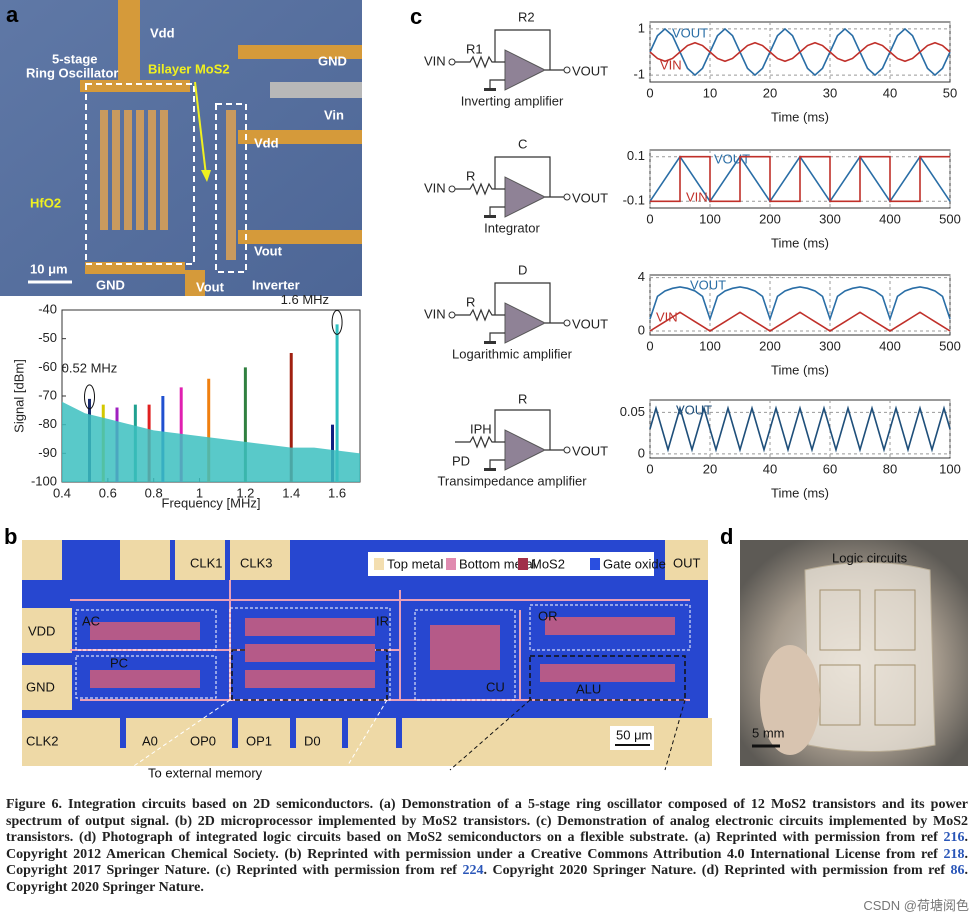 The image size is (979, 918). What do you see at coordinates (47, 337) in the screenshot?
I see `y-tick-label: -50` at bounding box center [47, 337].